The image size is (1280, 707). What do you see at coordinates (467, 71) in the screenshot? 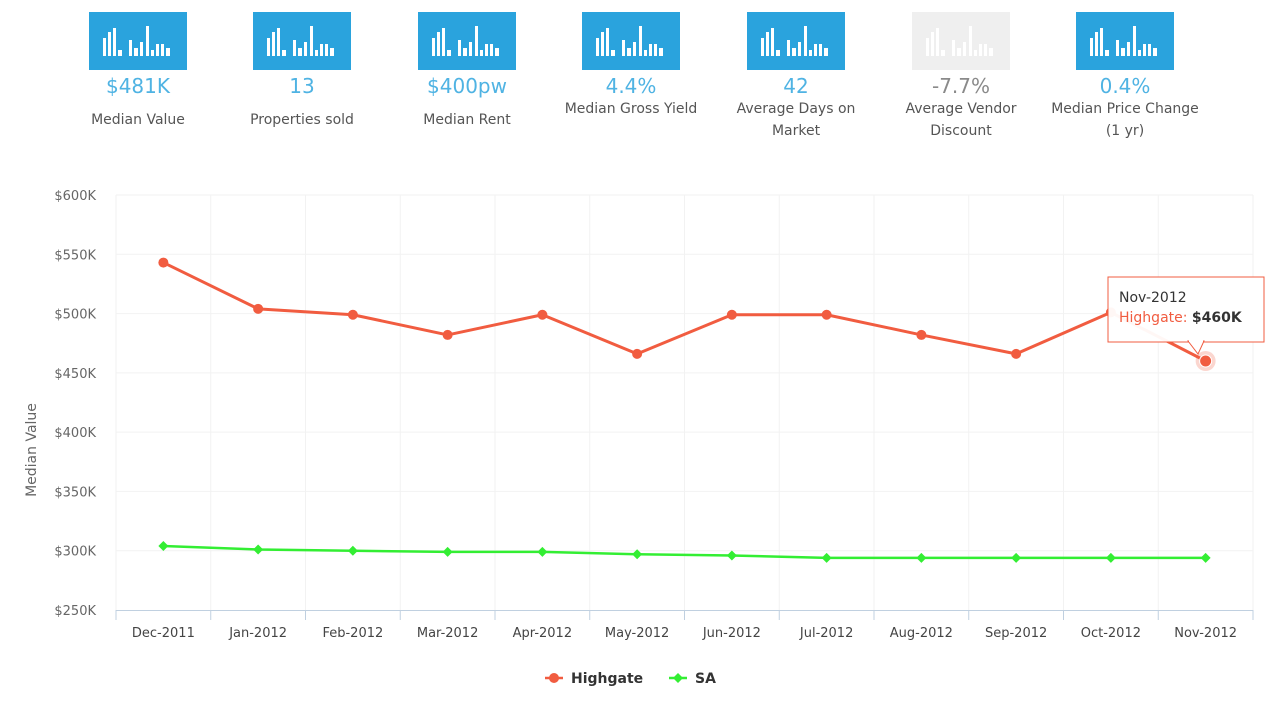
I see `stat-median-rent: $400pw Median Rent` at bounding box center [467, 71].